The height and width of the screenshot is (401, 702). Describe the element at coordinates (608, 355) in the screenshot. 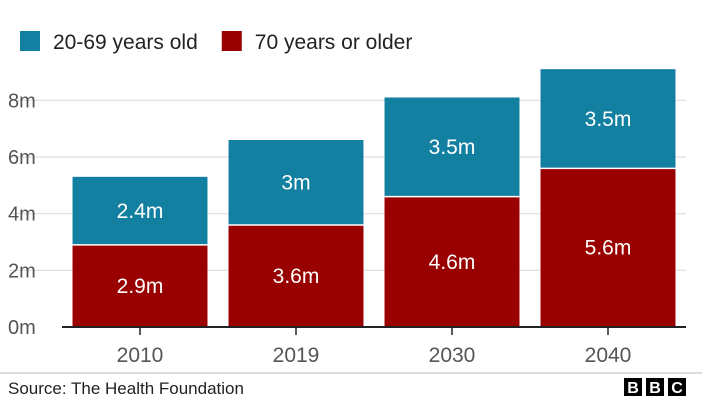

I see `x-tick-label: 2040` at that location.